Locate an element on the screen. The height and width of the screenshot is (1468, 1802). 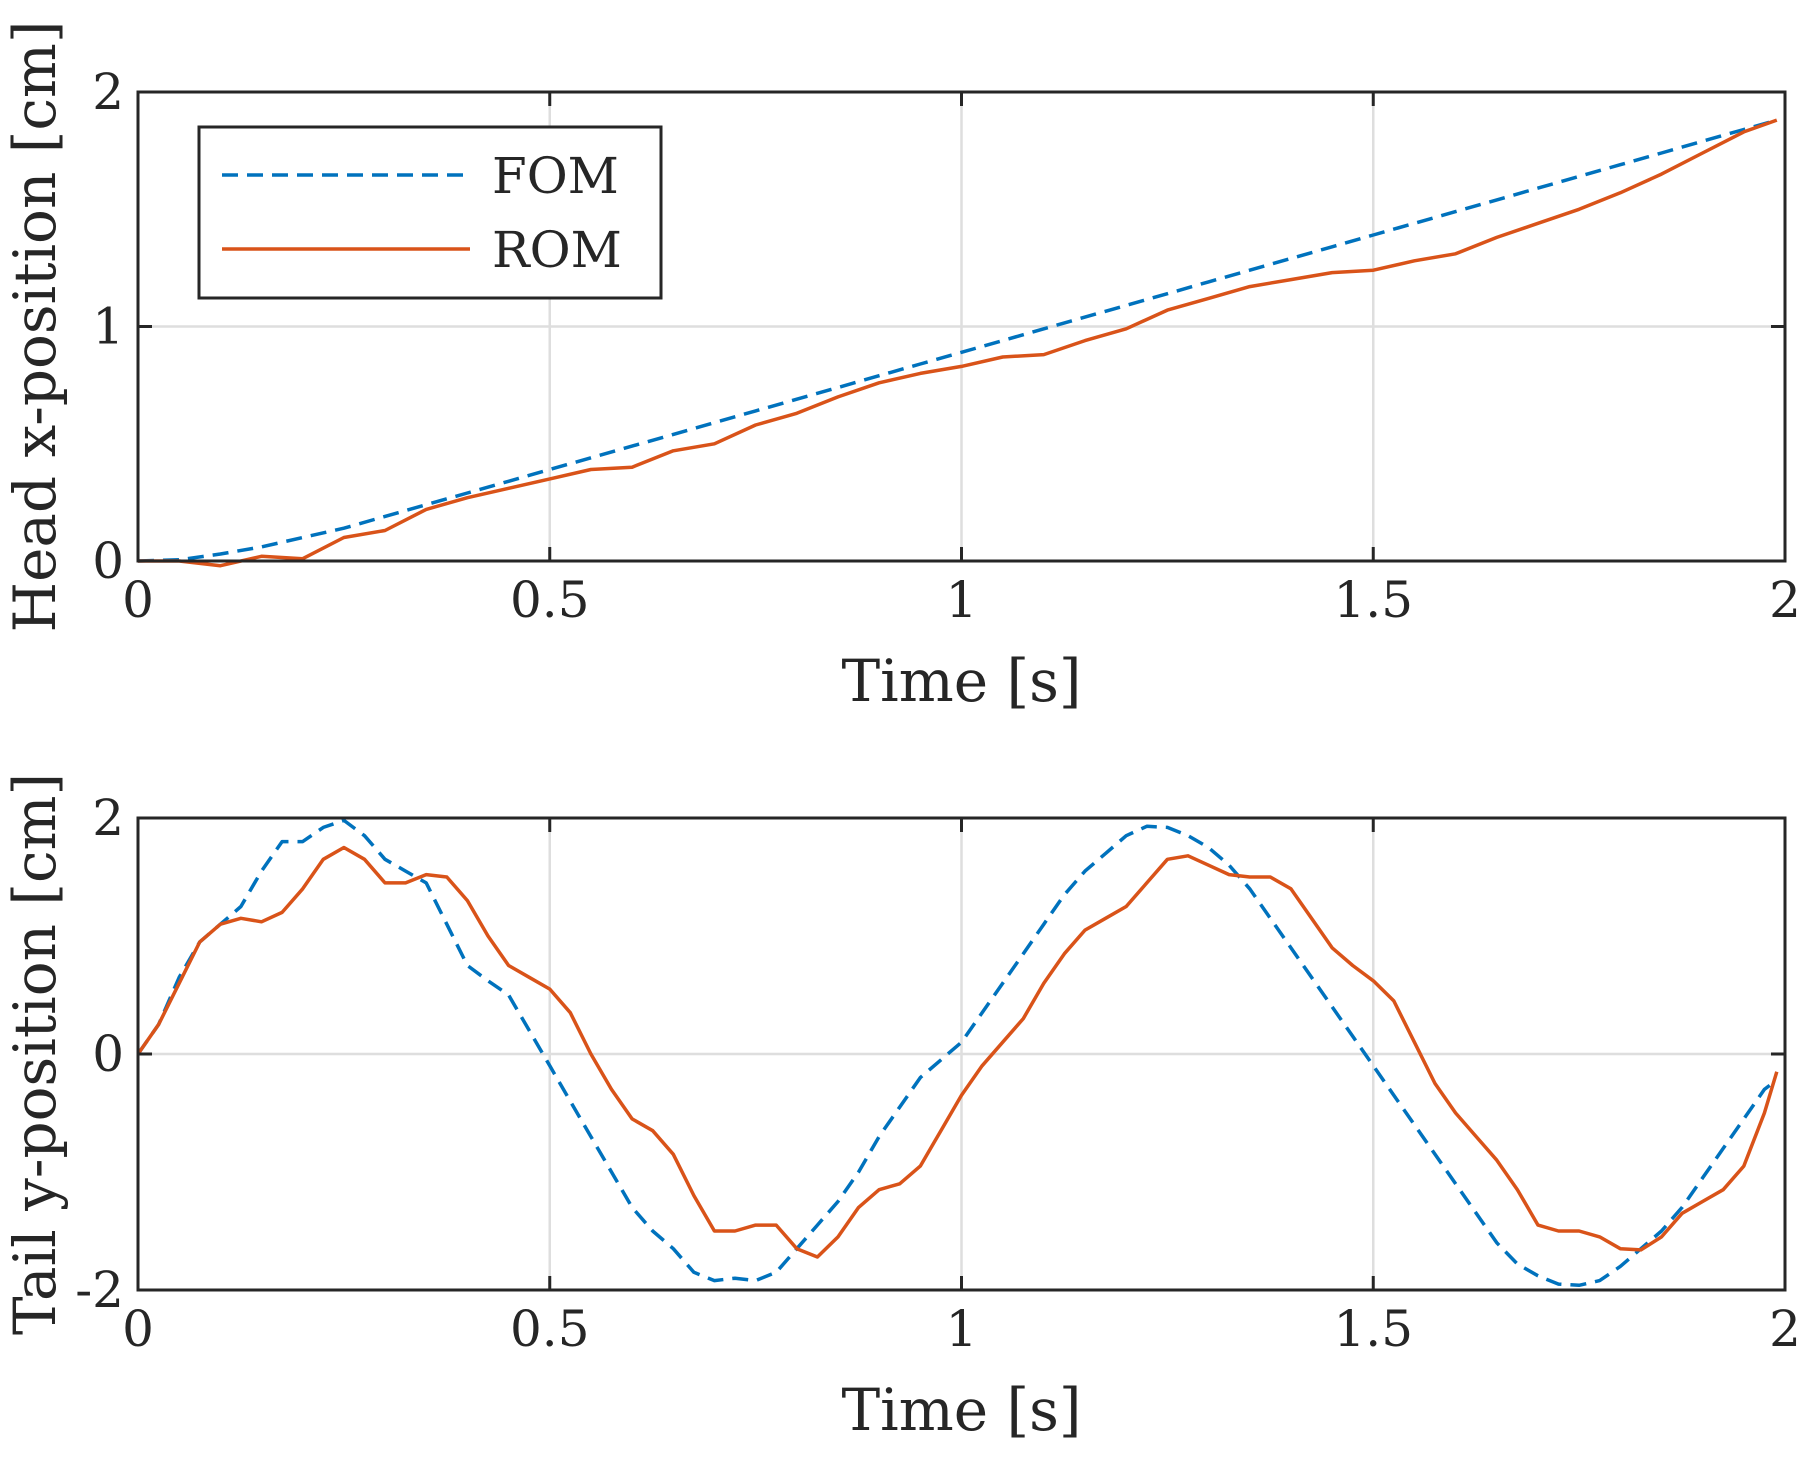
head-x-xlabel: Time [s] is located at coordinates (961, 681).